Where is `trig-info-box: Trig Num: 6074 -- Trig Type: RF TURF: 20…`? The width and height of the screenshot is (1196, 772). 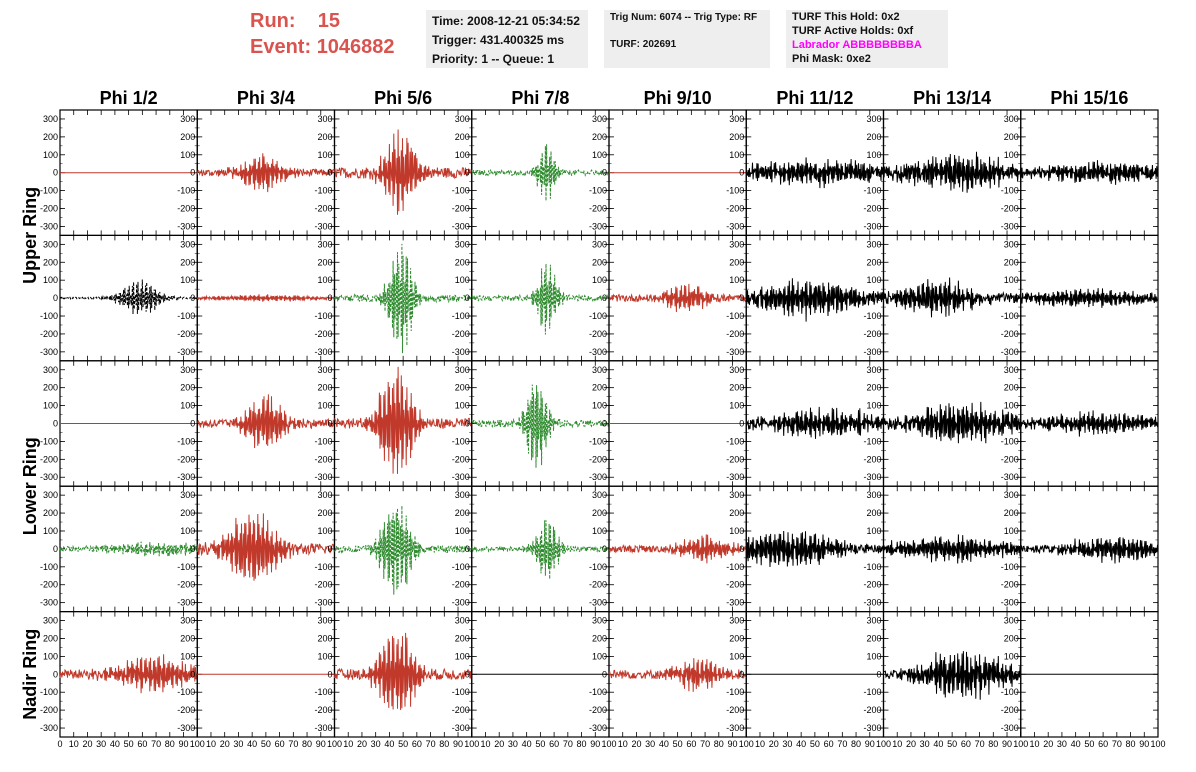
trig-info-box: Trig Num: 6074 -- Trig Type: RF TURF: 20… is located at coordinates (687, 39).